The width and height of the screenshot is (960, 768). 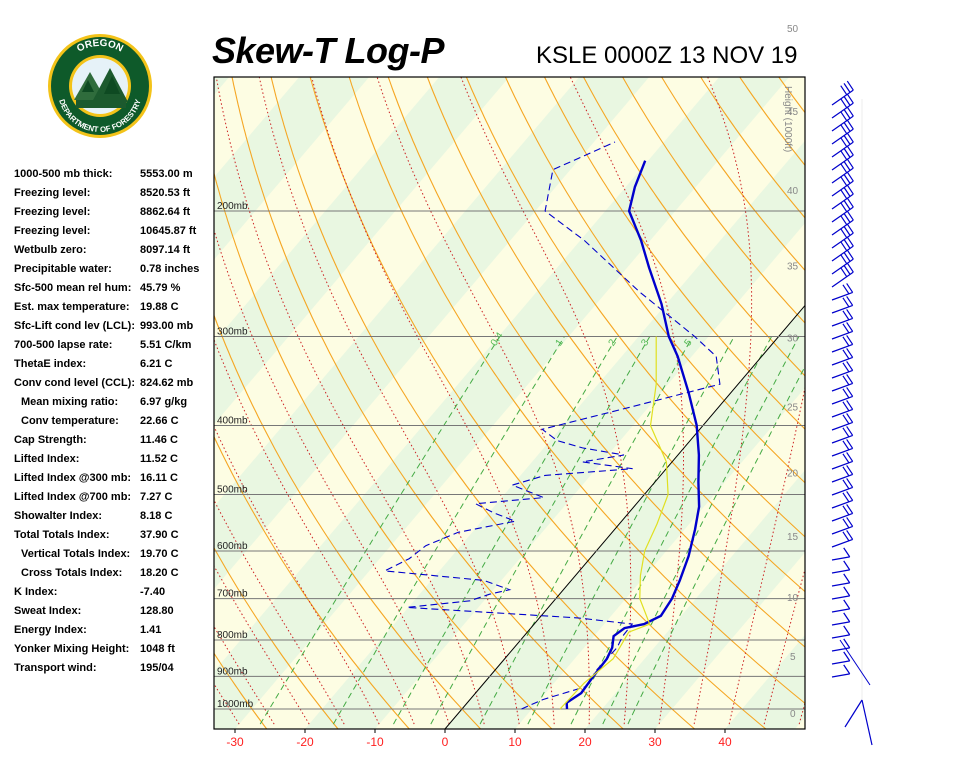 I want to click on index-label: Mean mixing ratio:, so click(x=70, y=402).